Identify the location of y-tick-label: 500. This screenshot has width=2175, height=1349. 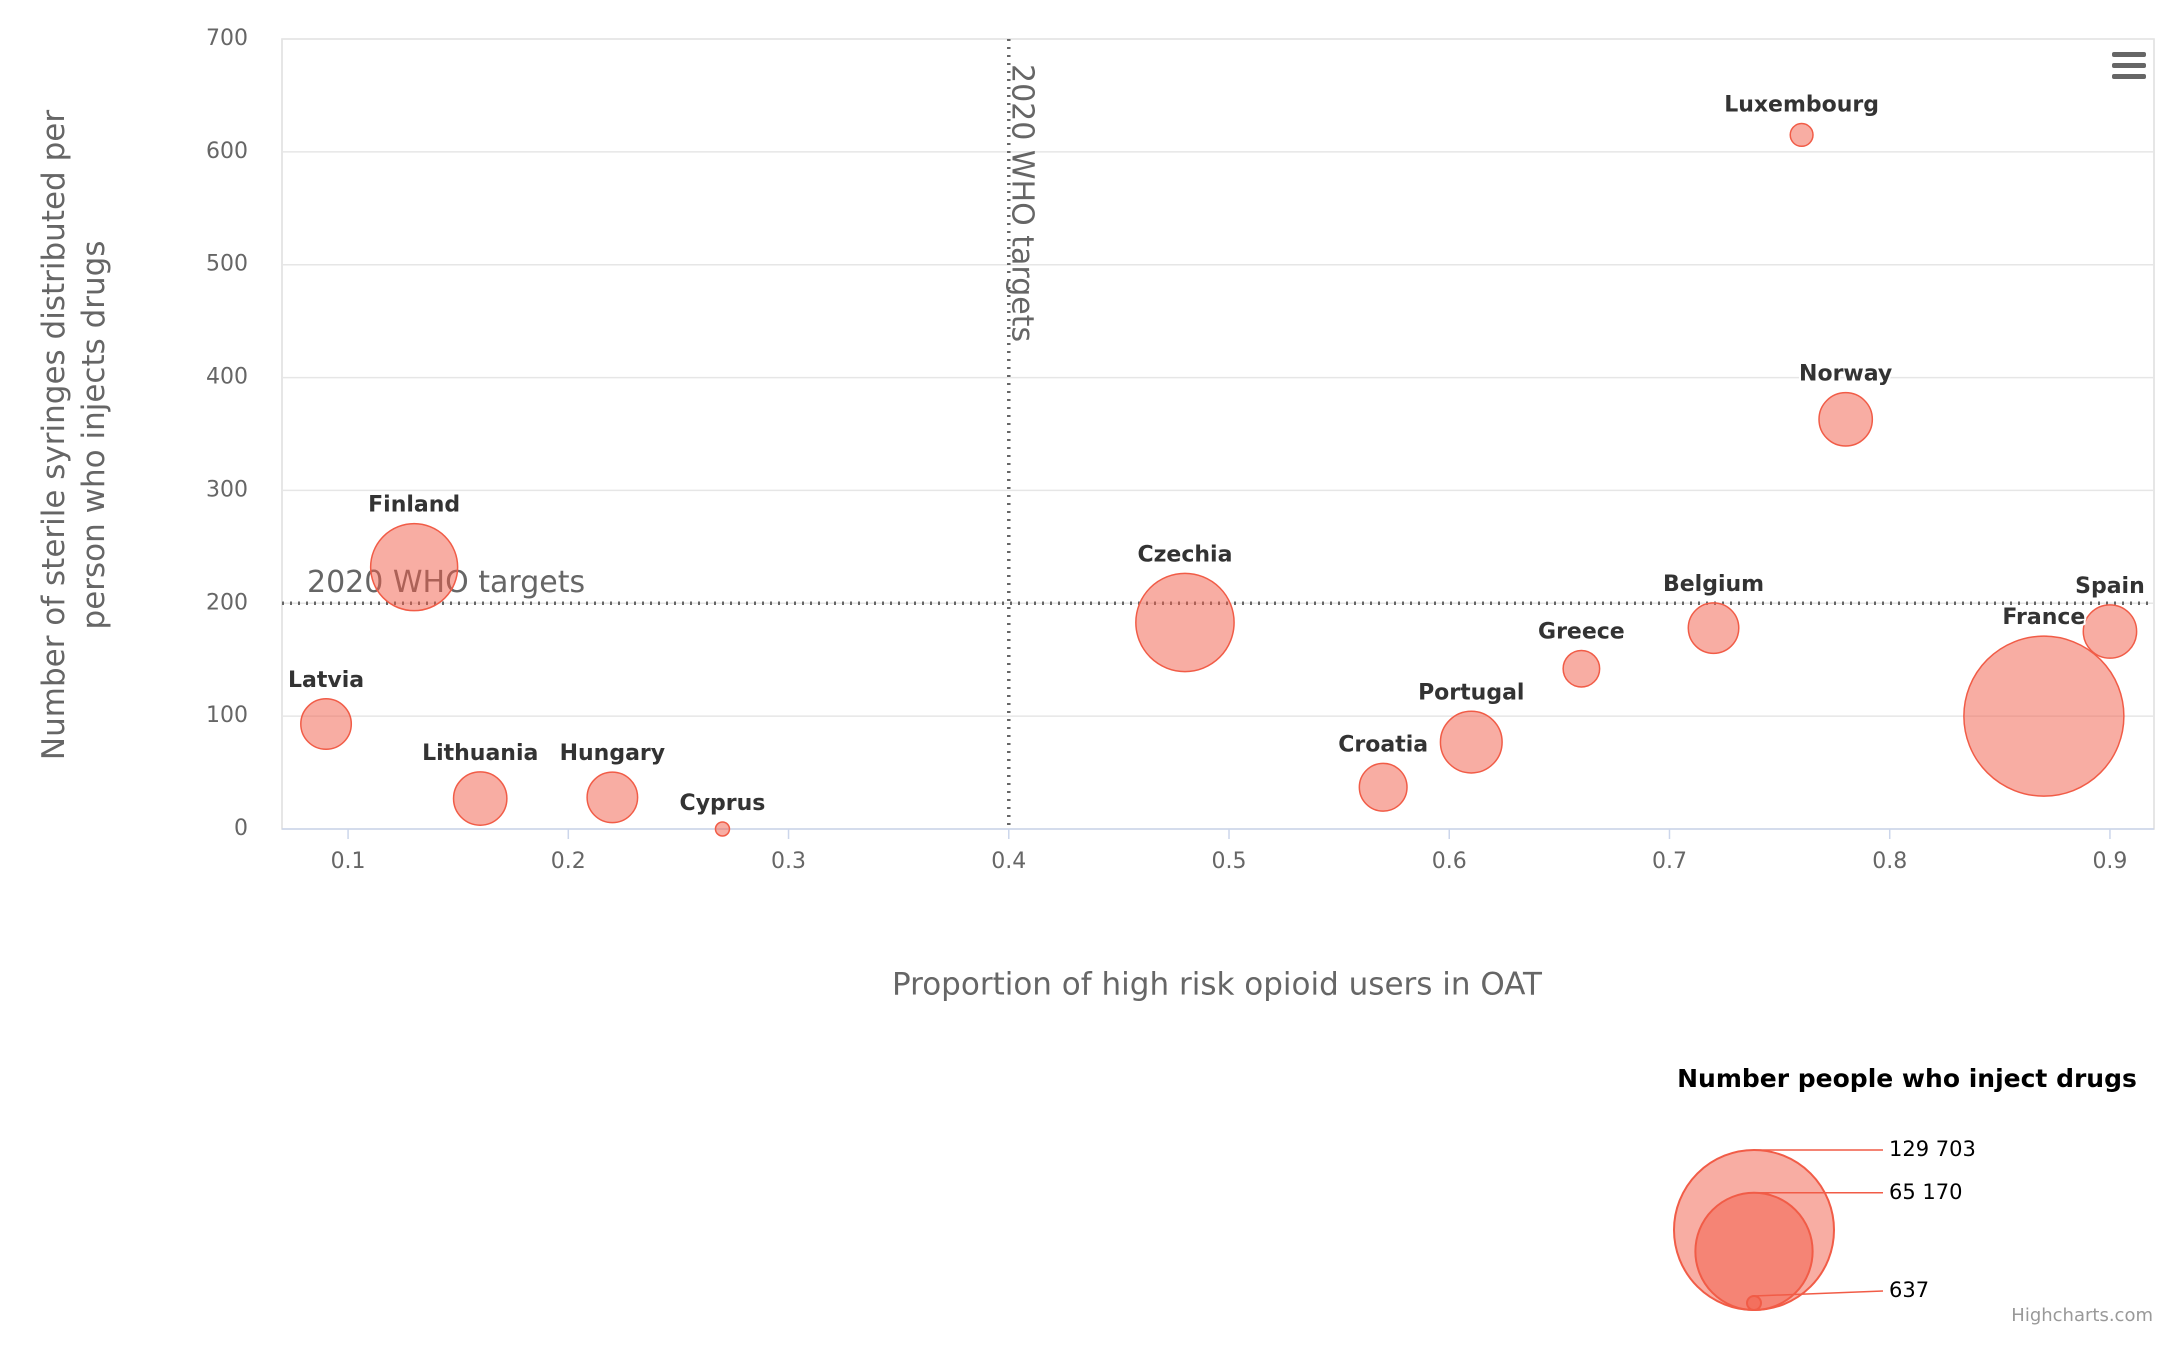
(227, 264).